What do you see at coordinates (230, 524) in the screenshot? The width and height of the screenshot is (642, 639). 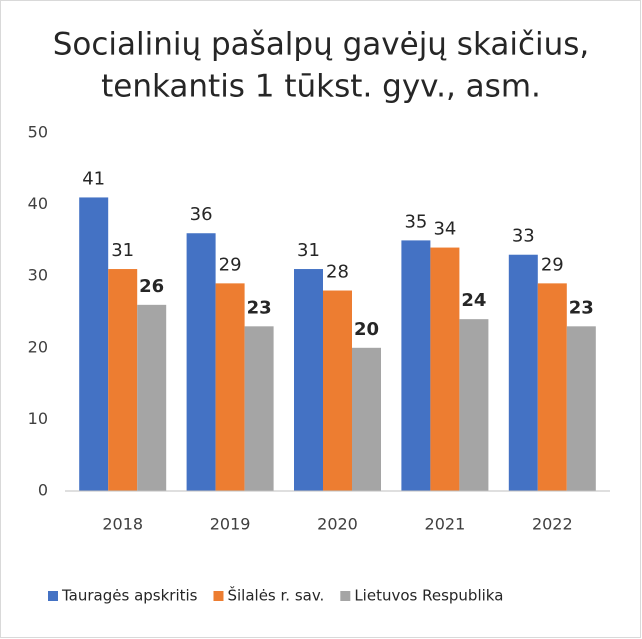 I see `x-tick-label: 2019` at bounding box center [230, 524].